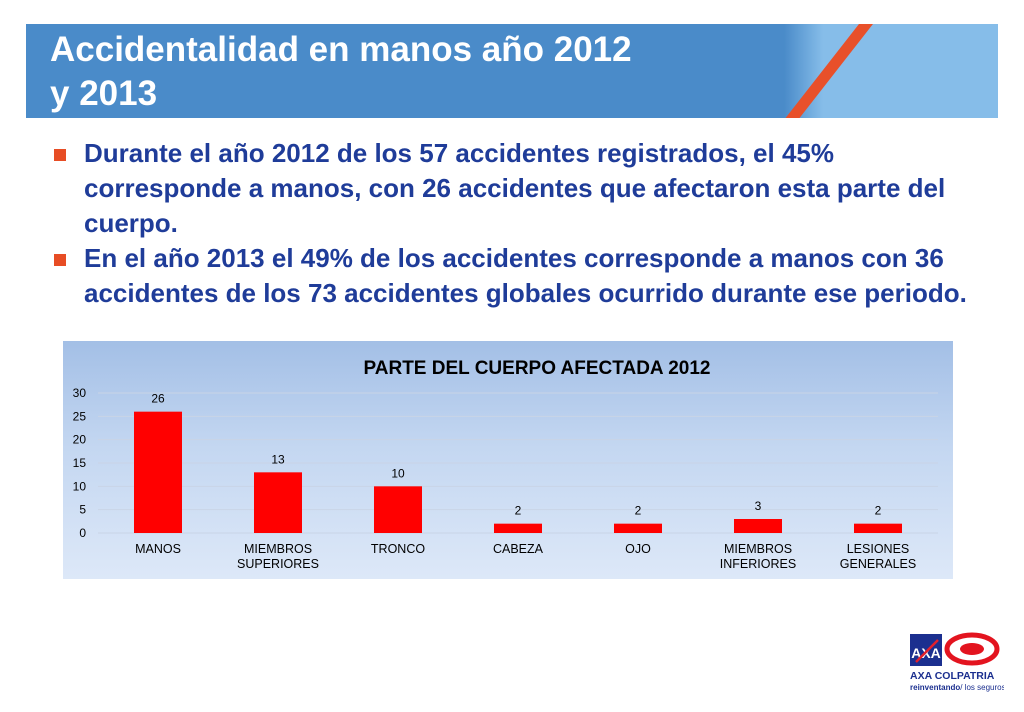 This screenshot has width=1024, height=712. I want to click on data-label: 13, so click(278, 459).